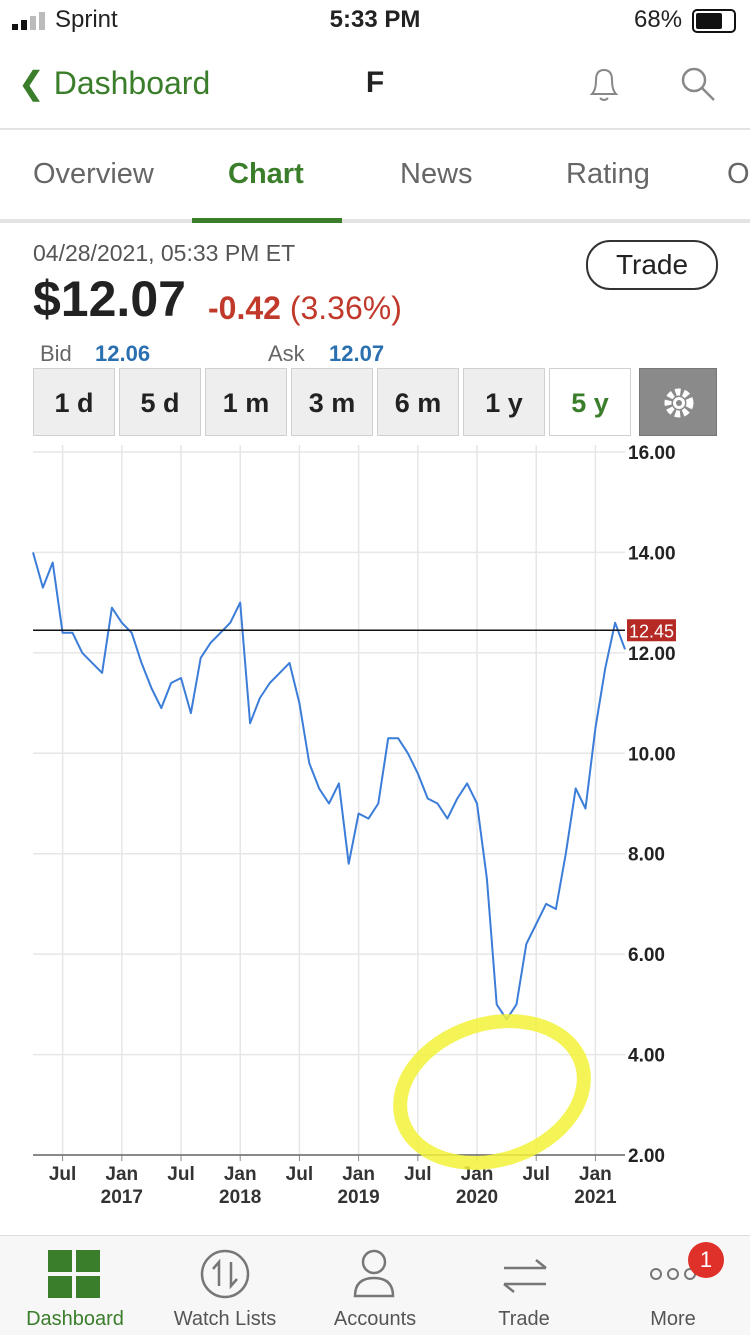 Image resolution: width=750 pixels, height=1335 pixels. Describe the element at coordinates (374, 1274) in the screenshot. I see `accounts-icon` at that location.